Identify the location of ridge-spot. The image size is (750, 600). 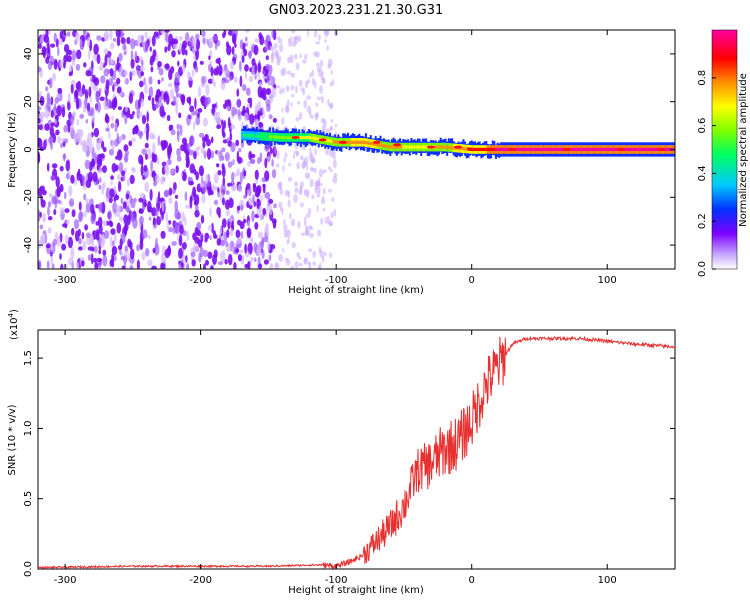
(661, 149).